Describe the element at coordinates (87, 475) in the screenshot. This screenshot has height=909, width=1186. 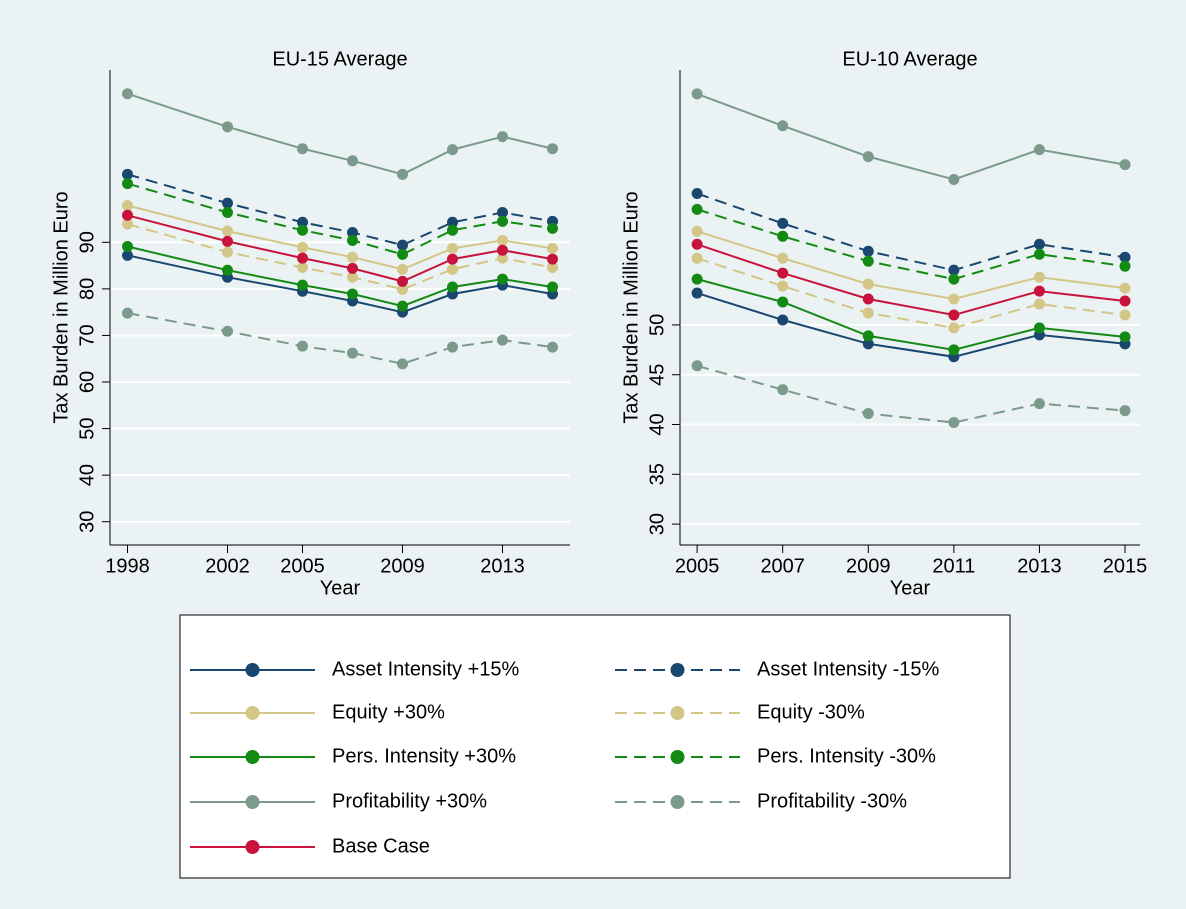
I see `y-tick-label: 40` at that location.